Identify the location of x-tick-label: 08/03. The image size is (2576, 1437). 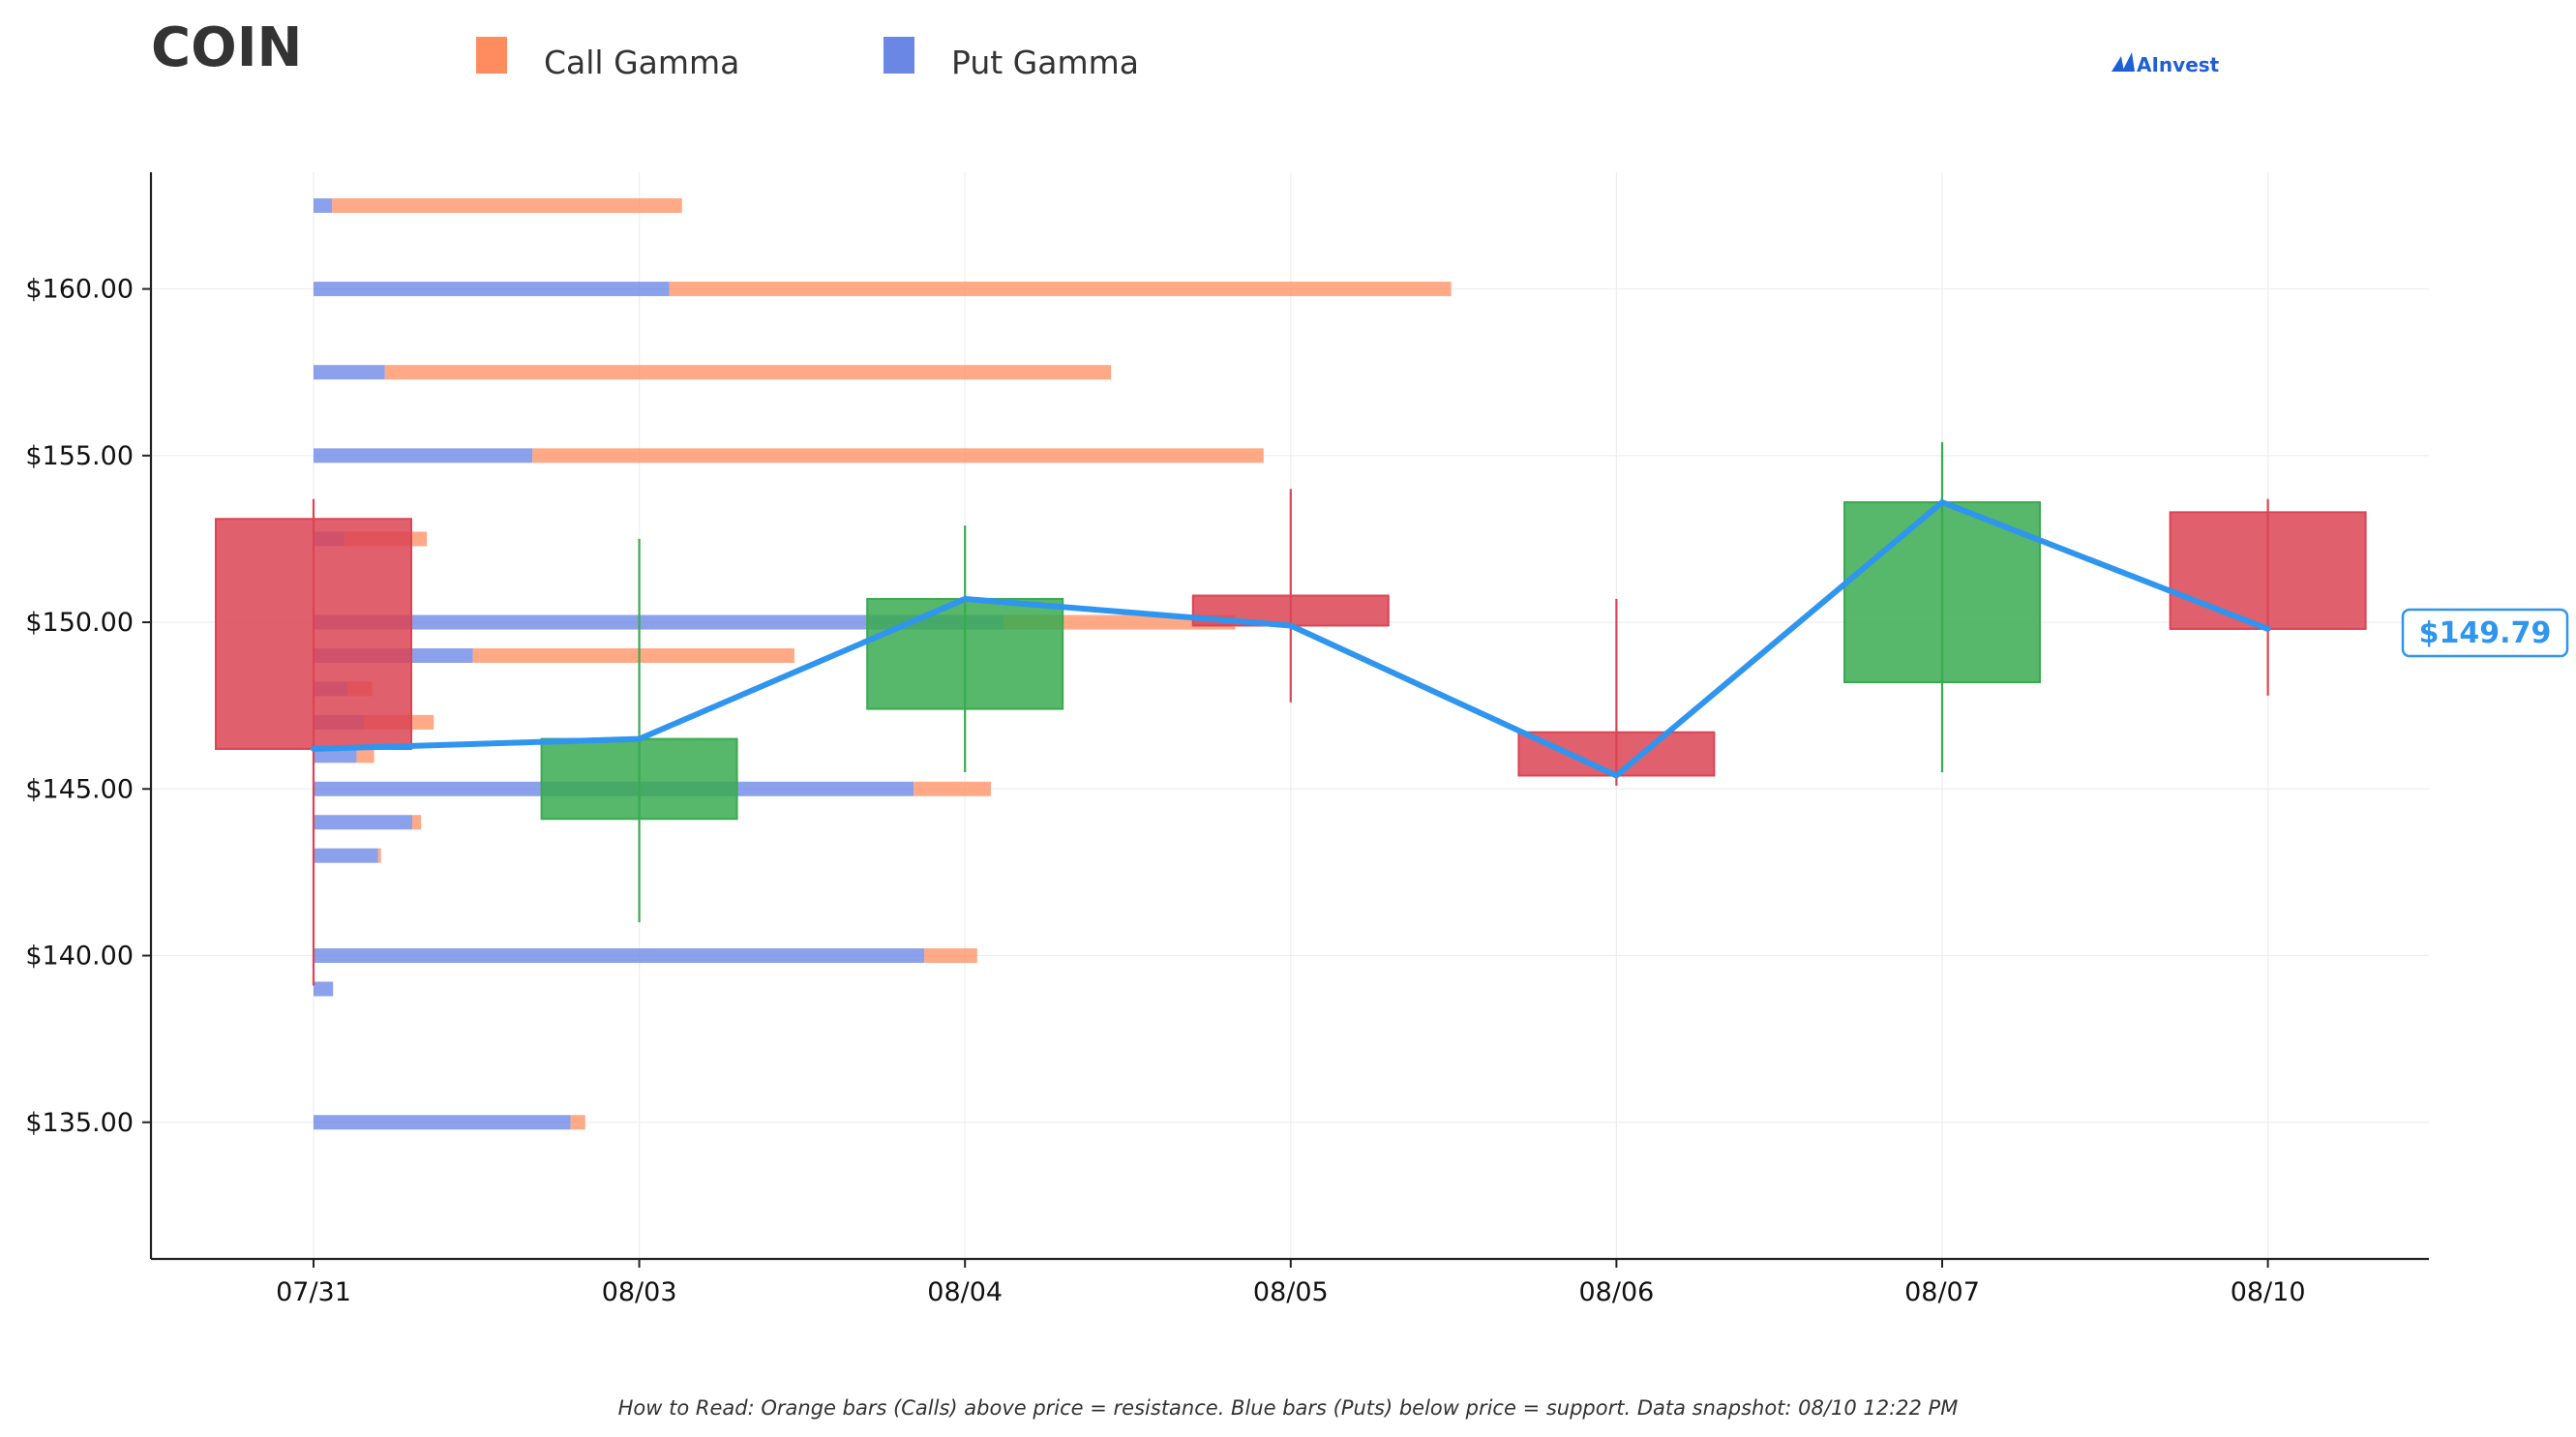
(639, 1292).